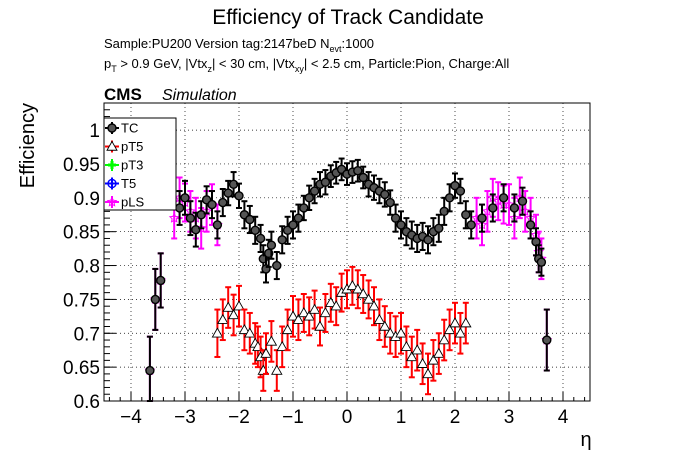 The width and height of the screenshot is (696, 472). What do you see at coordinates (253, 63) in the screenshot?
I see `subtitle-line2-b: | < 30 cm, |Vtx` at bounding box center [253, 63].